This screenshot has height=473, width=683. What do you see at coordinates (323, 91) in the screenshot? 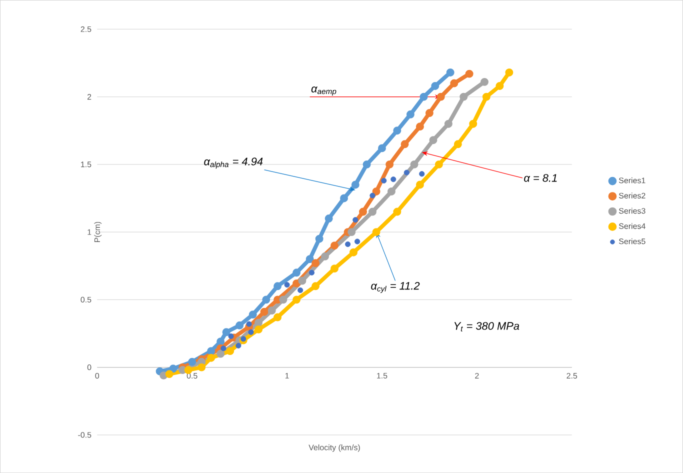
I see `annotation: α$_{aemp}$` at bounding box center [323, 91].